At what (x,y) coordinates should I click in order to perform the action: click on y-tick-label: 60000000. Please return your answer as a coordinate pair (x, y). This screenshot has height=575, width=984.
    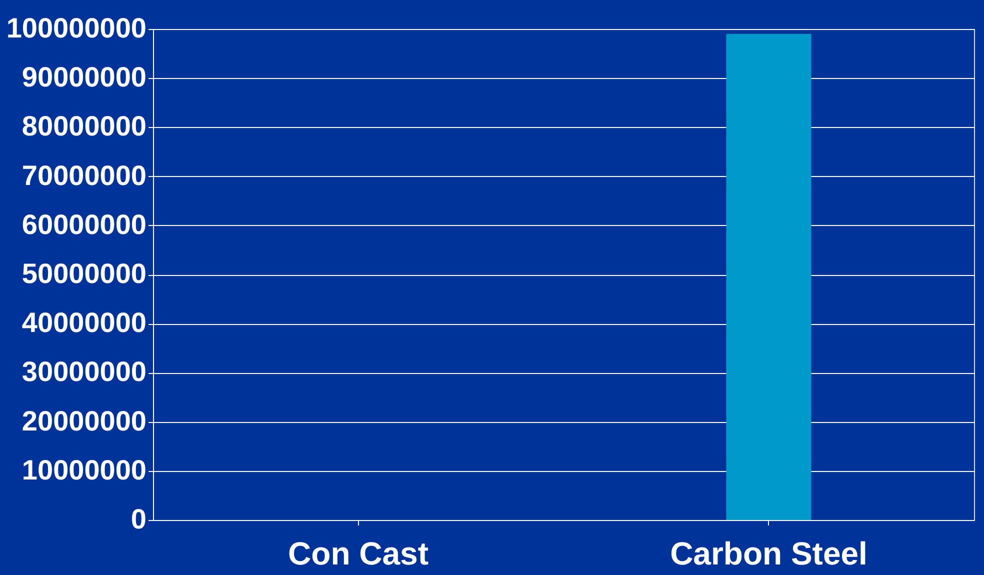
    Looking at the image, I should click on (84, 224).